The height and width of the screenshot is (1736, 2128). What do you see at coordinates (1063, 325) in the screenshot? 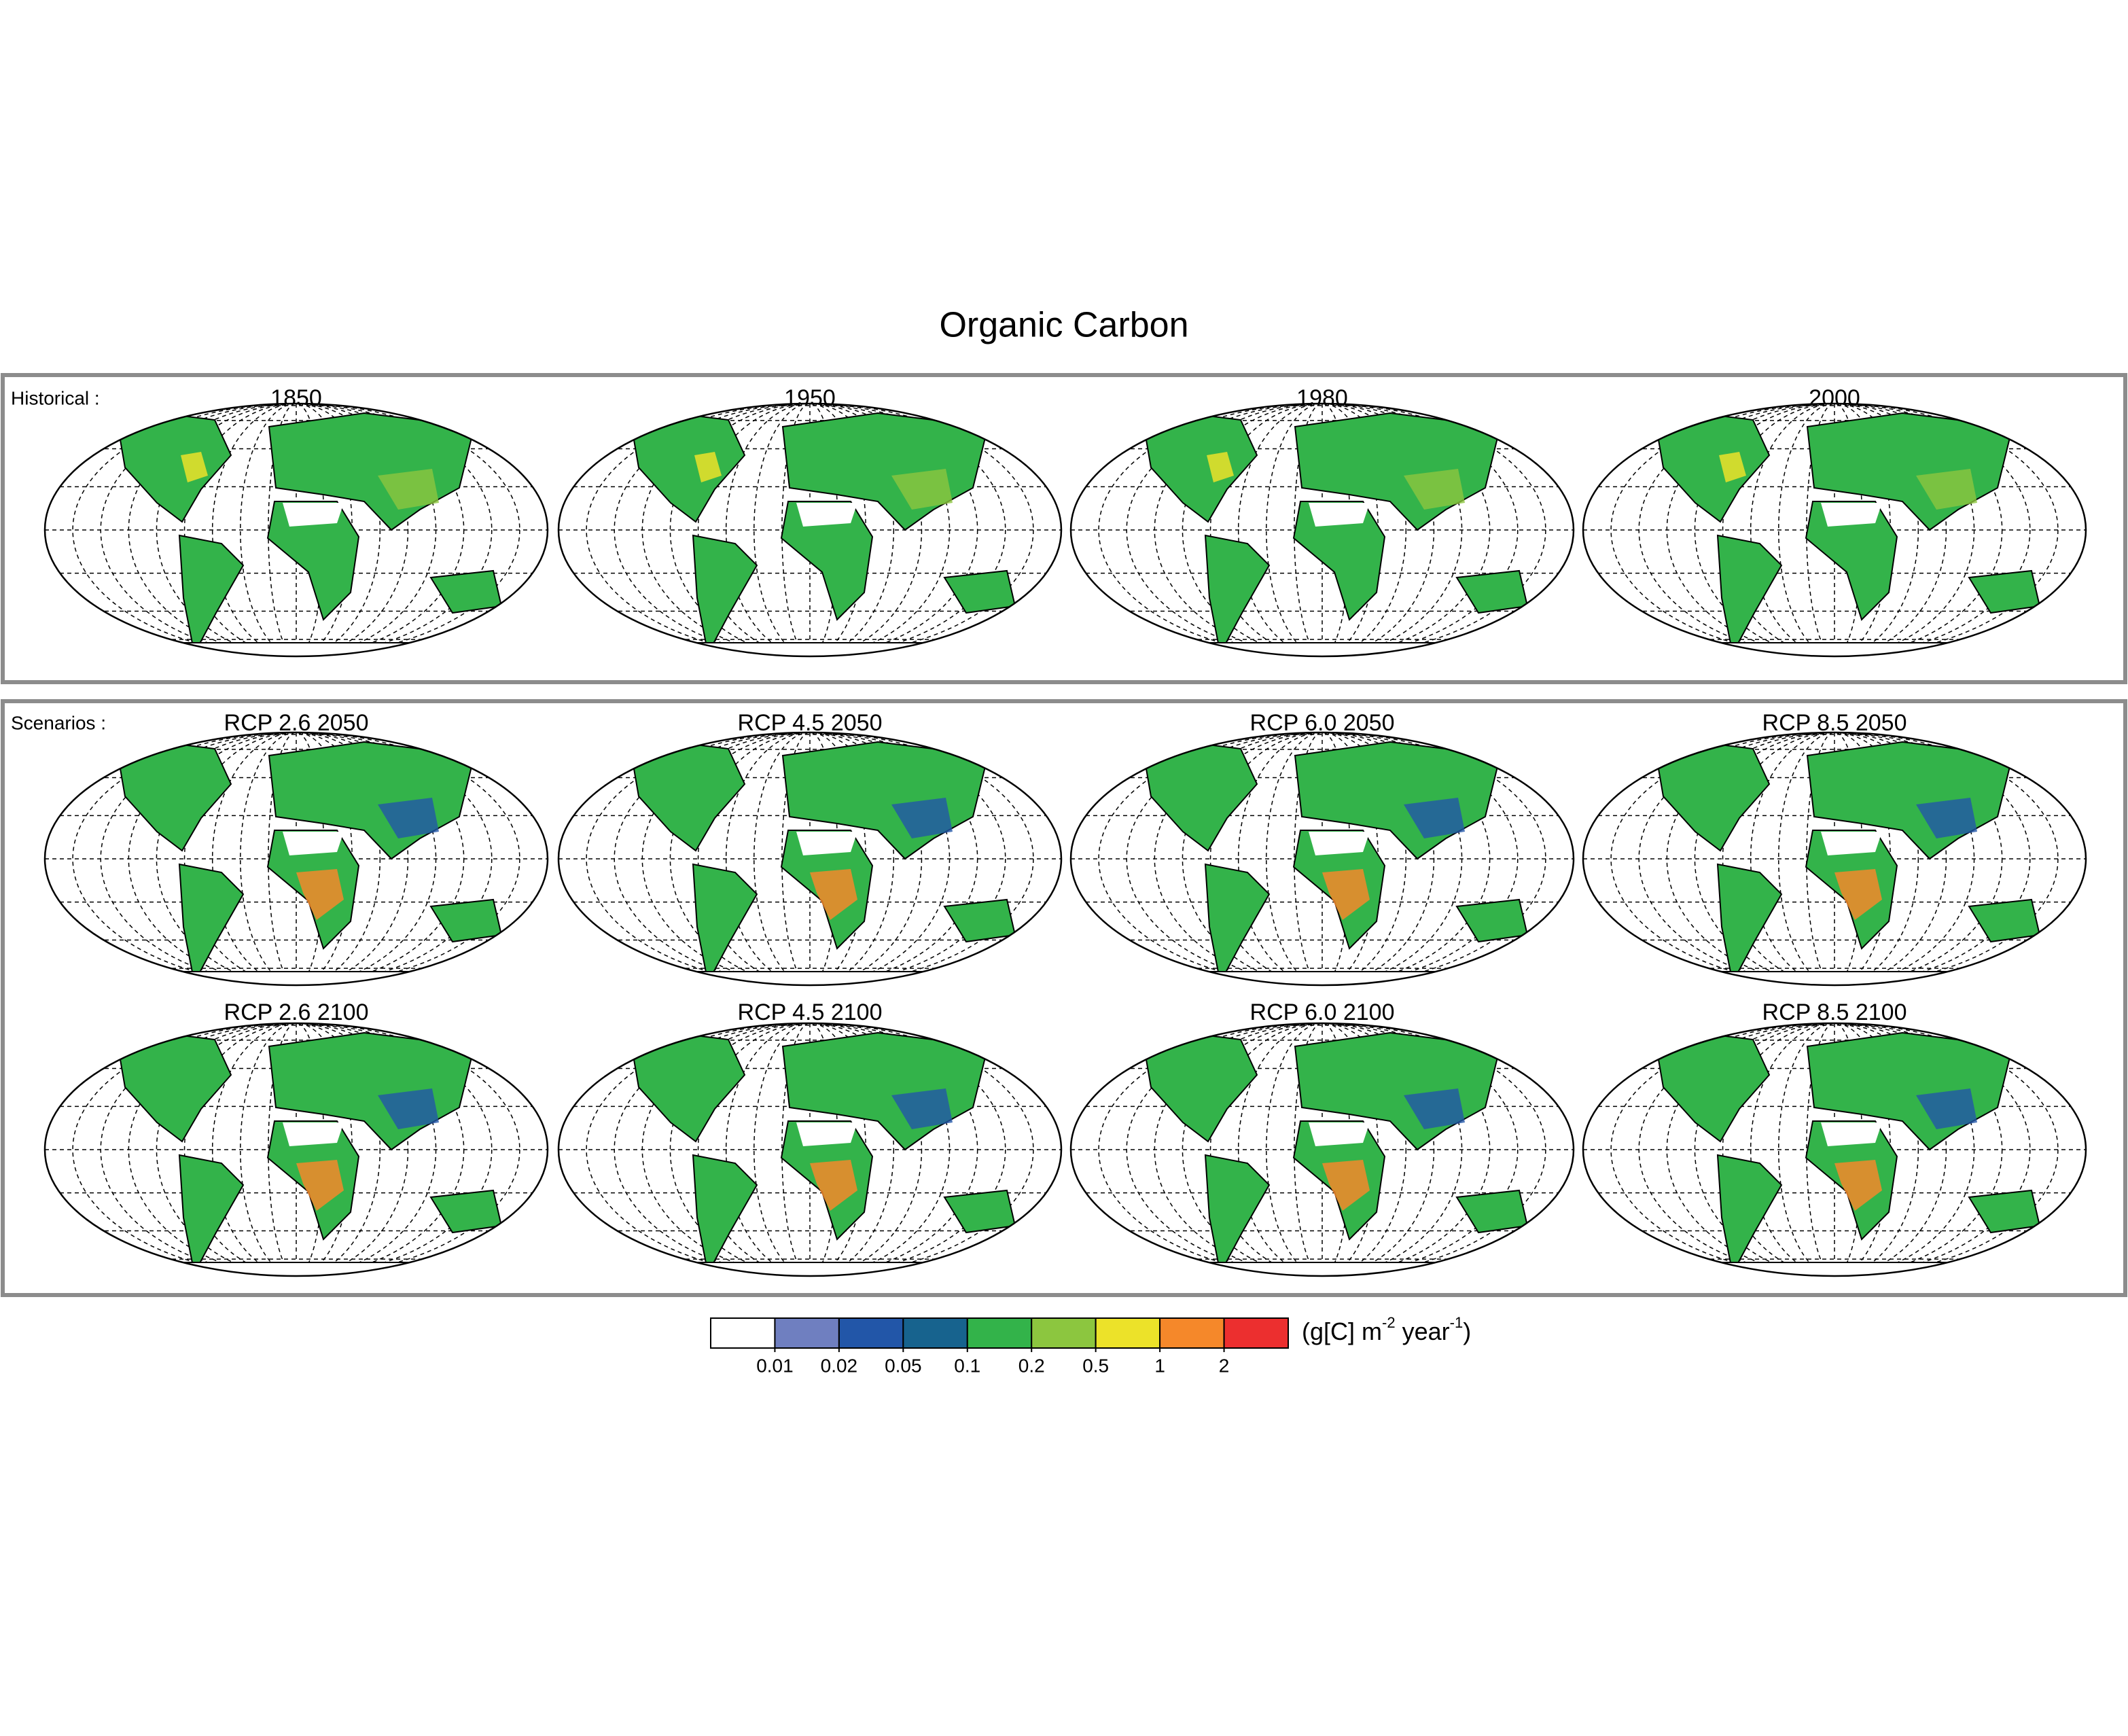
I see `figure-title: Organic Carbon` at bounding box center [1063, 325].